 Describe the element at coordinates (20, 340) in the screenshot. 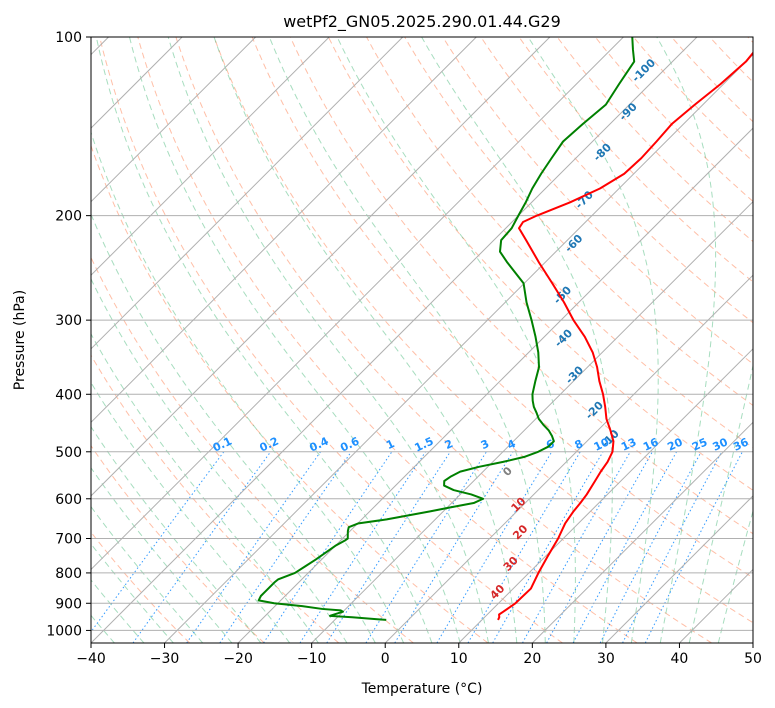

I see `y-axis-title: Pressure (hPa)` at that location.